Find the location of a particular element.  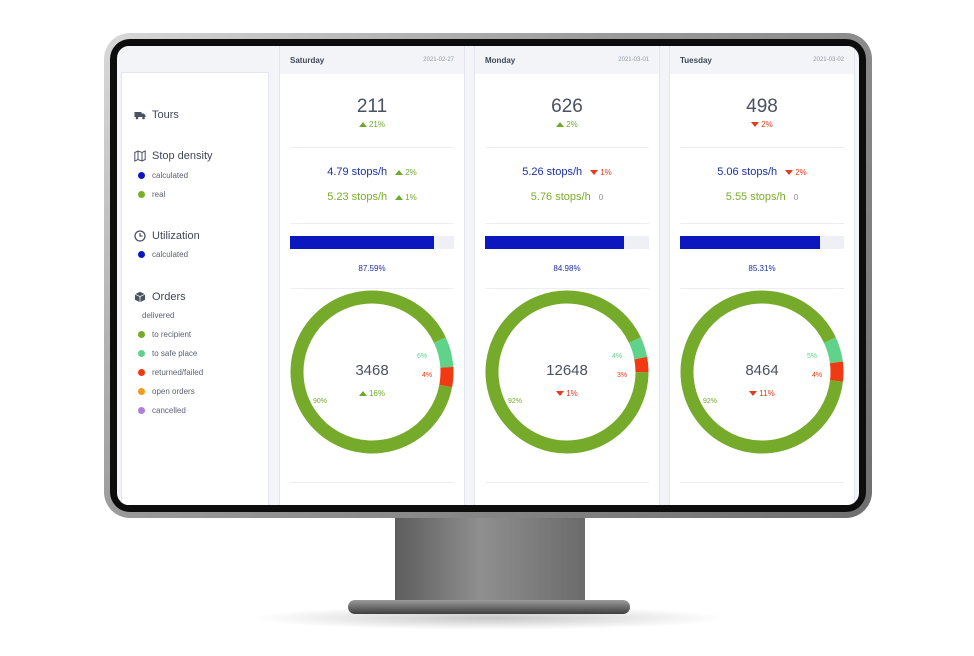

cancelled-dot is located at coordinates (141, 410).